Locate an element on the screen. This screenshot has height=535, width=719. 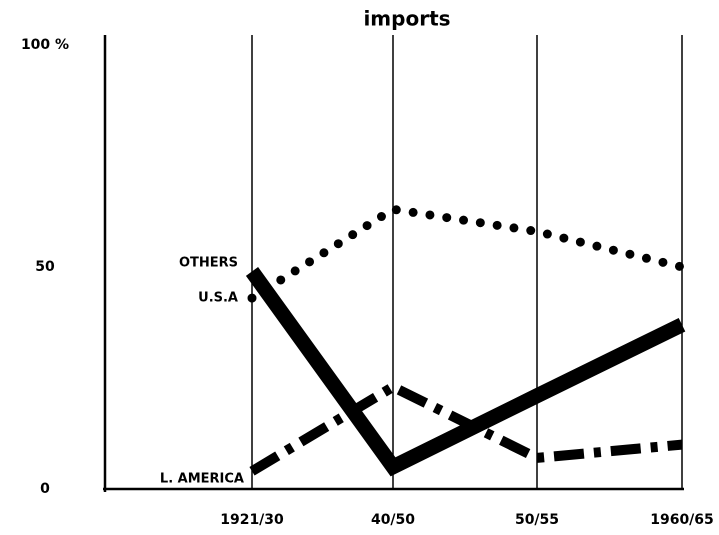
x-tick-label: 1960/65 is located at coordinates (682, 520).